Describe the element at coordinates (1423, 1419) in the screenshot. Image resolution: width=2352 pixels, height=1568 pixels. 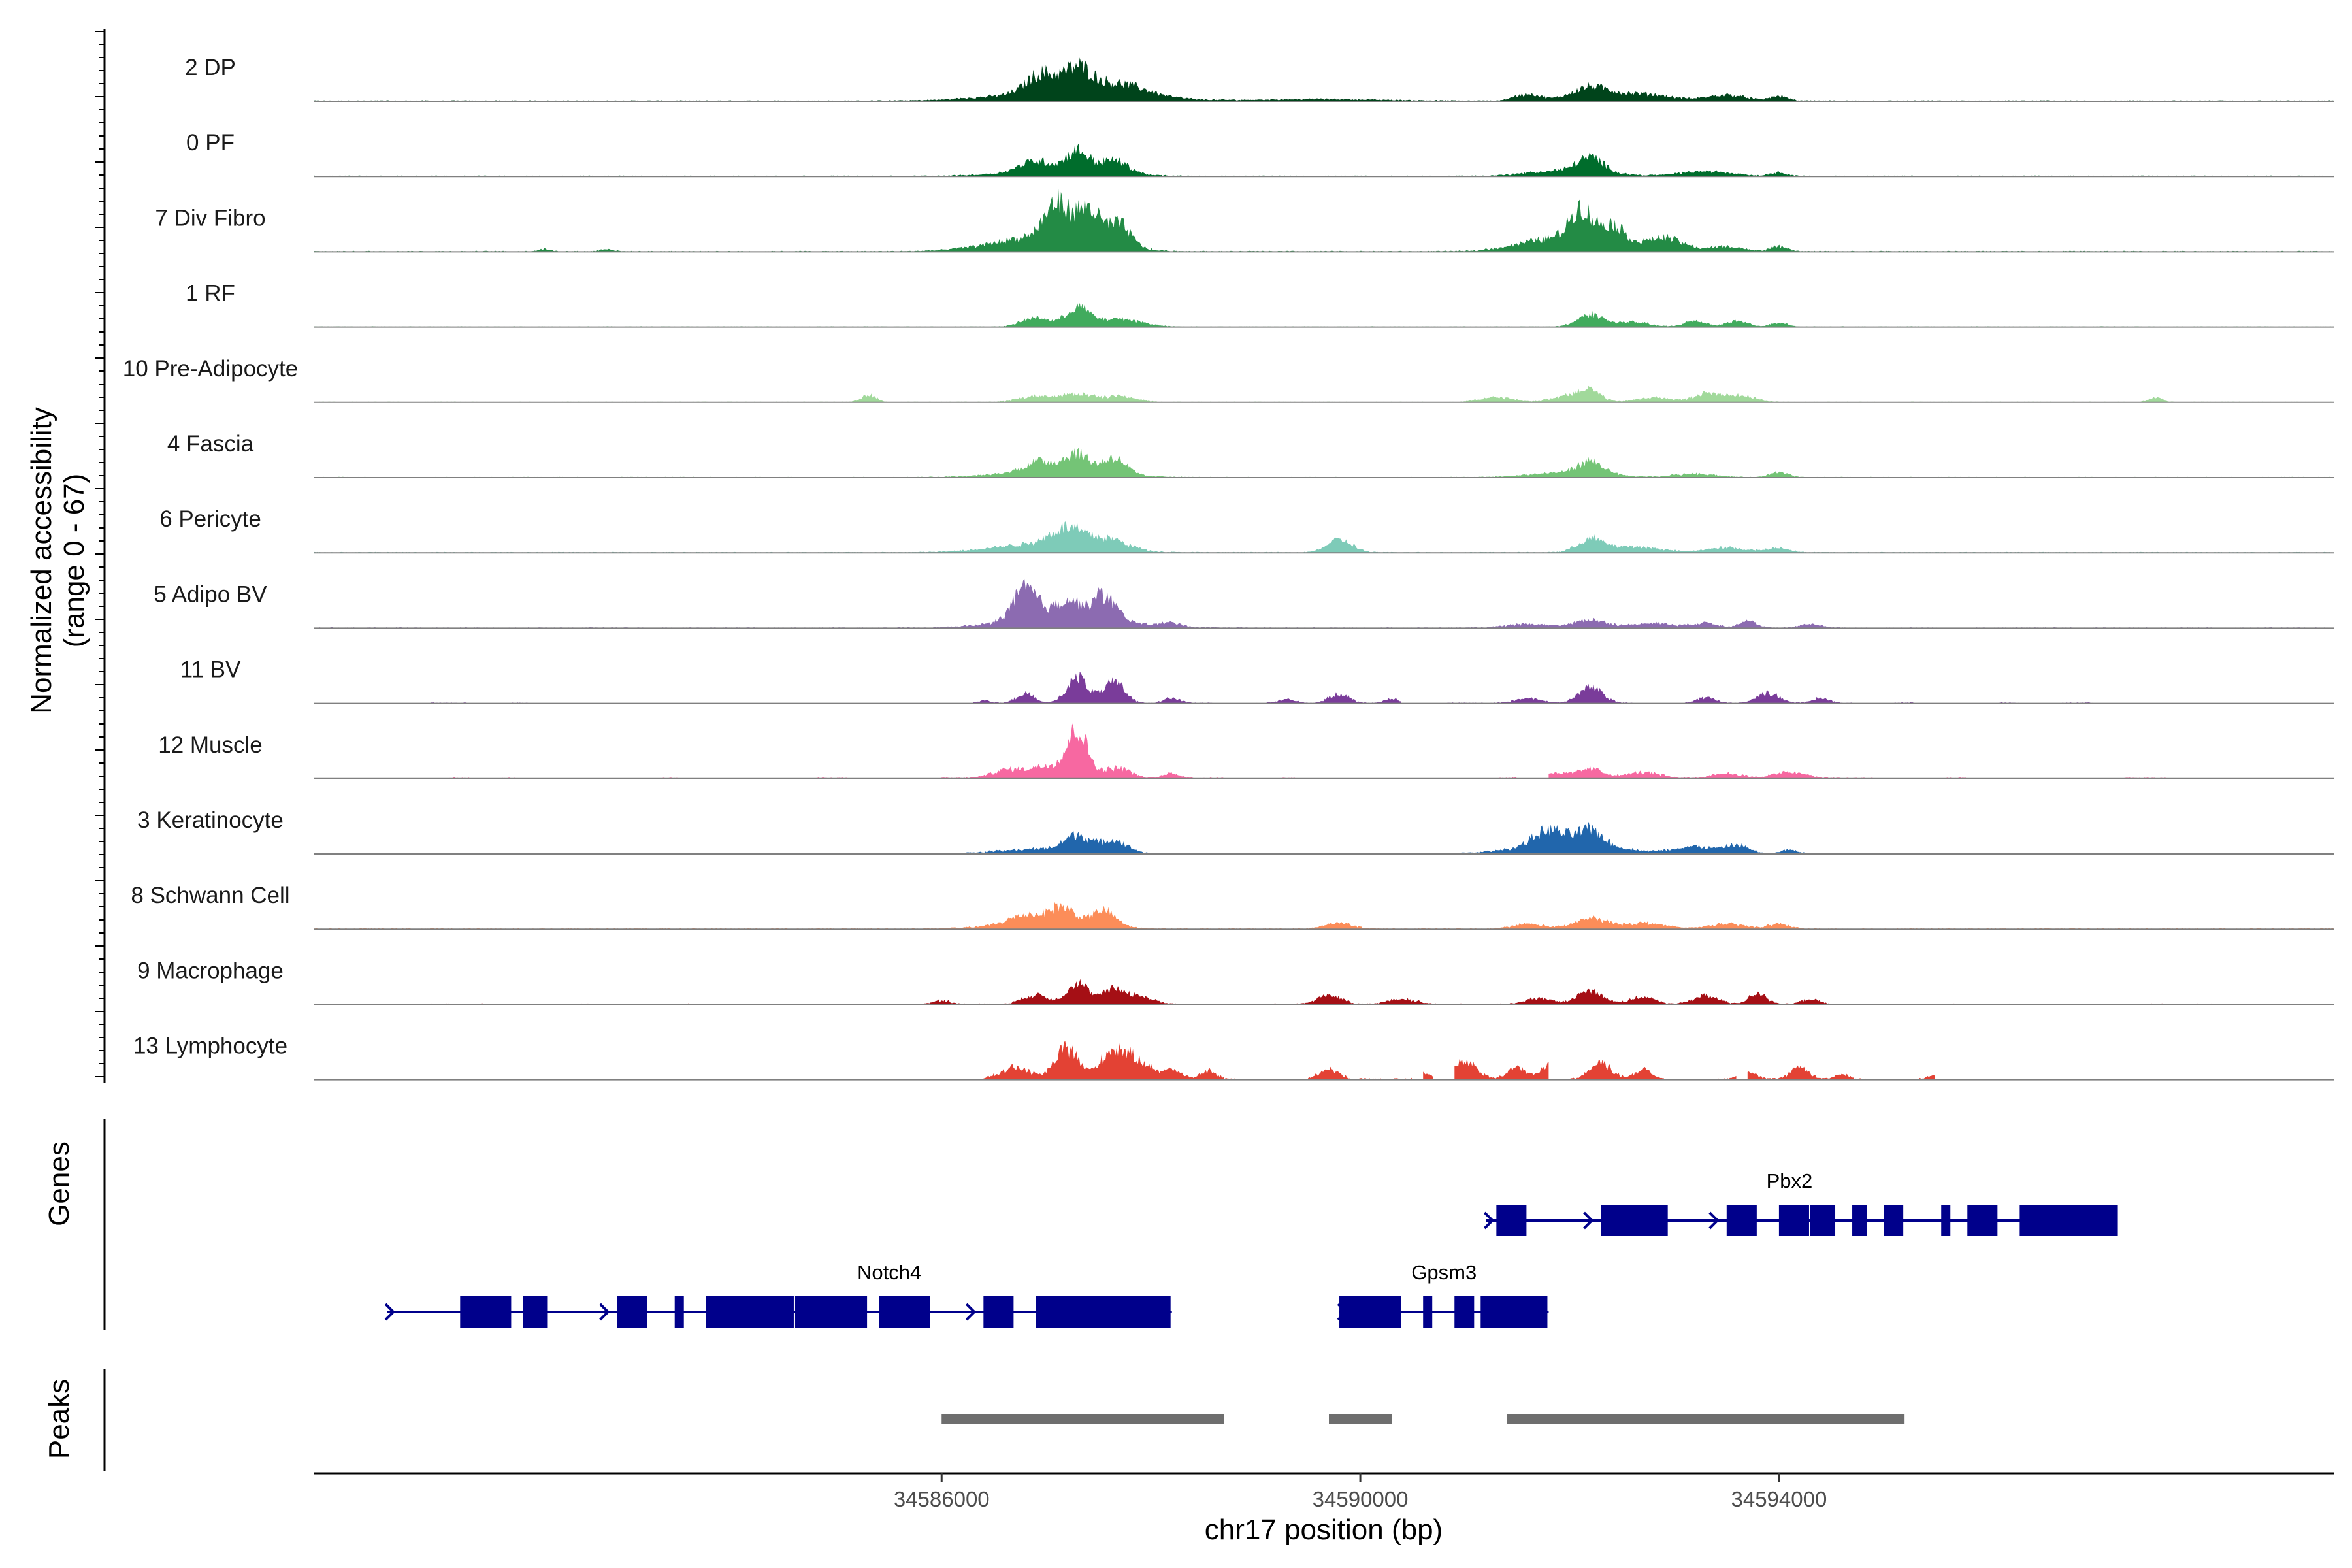
I see `peaks-track` at that location.